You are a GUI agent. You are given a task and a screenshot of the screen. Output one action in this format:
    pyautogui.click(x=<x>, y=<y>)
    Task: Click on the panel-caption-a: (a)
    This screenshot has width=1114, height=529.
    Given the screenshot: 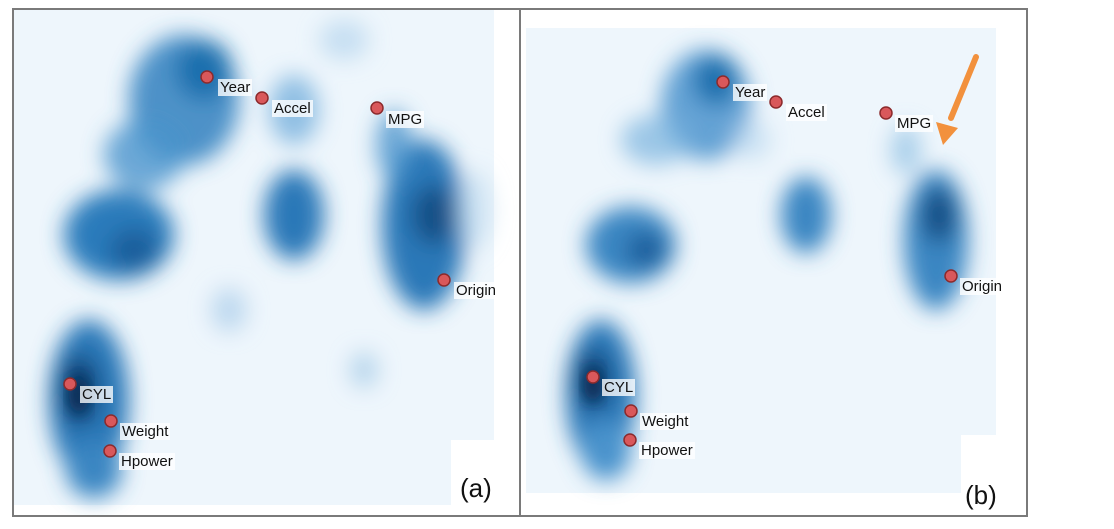 What is the action you would take?
    pyautogui.click(x=476, y=488)
    